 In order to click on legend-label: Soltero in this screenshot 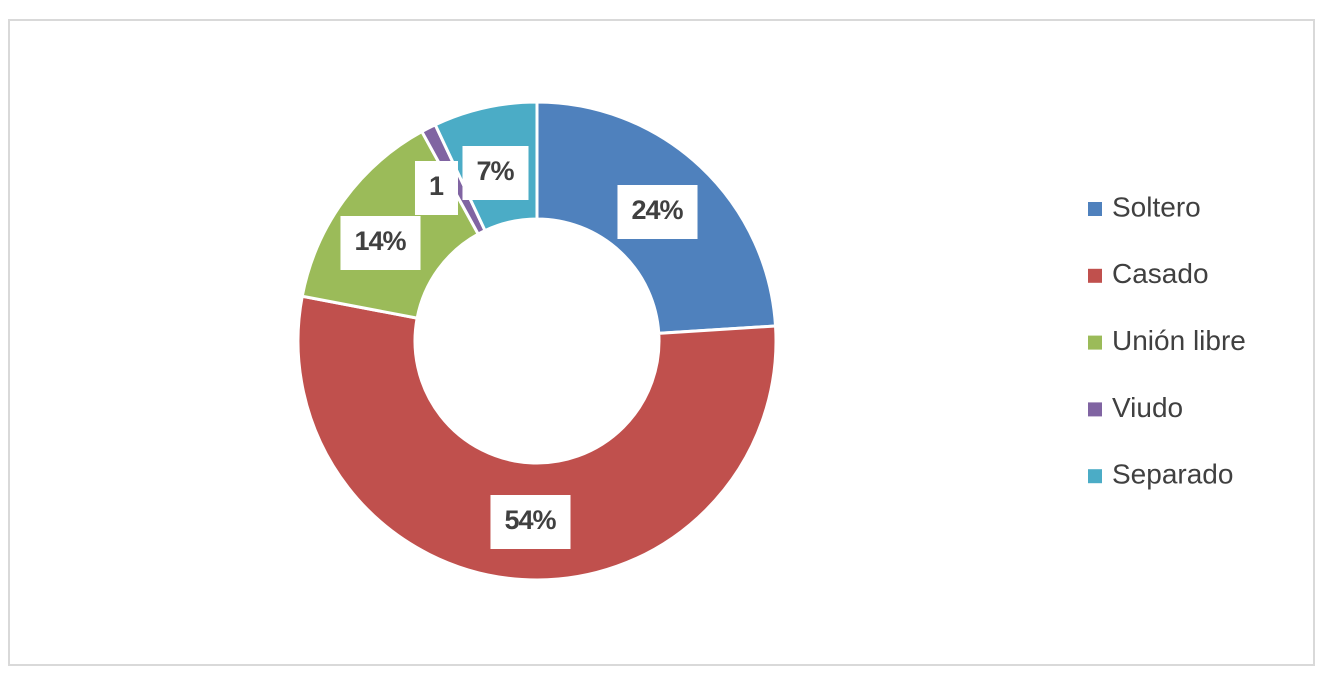, I will do `click(1156, 206)`.